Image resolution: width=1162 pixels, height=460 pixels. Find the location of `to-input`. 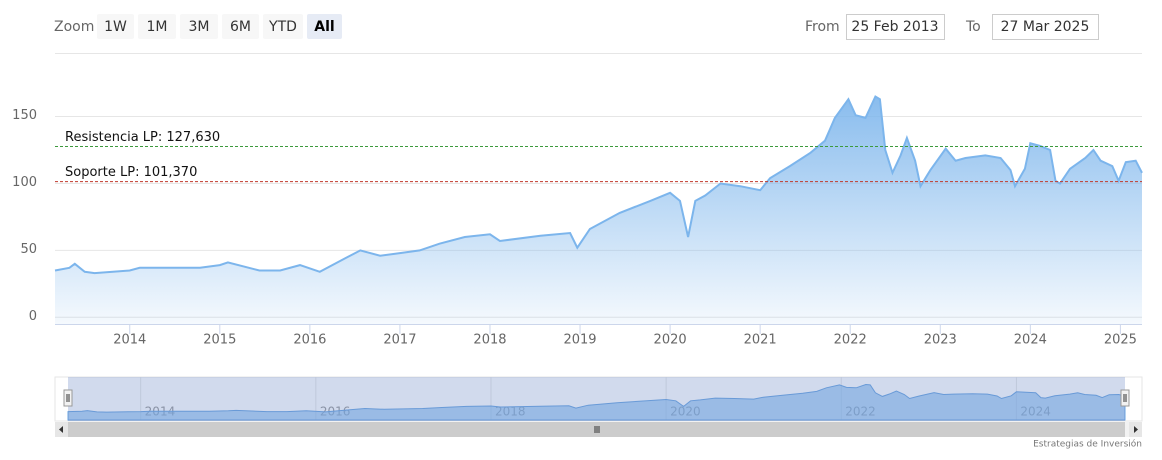

to-input is located at coordinates (1045, 27).